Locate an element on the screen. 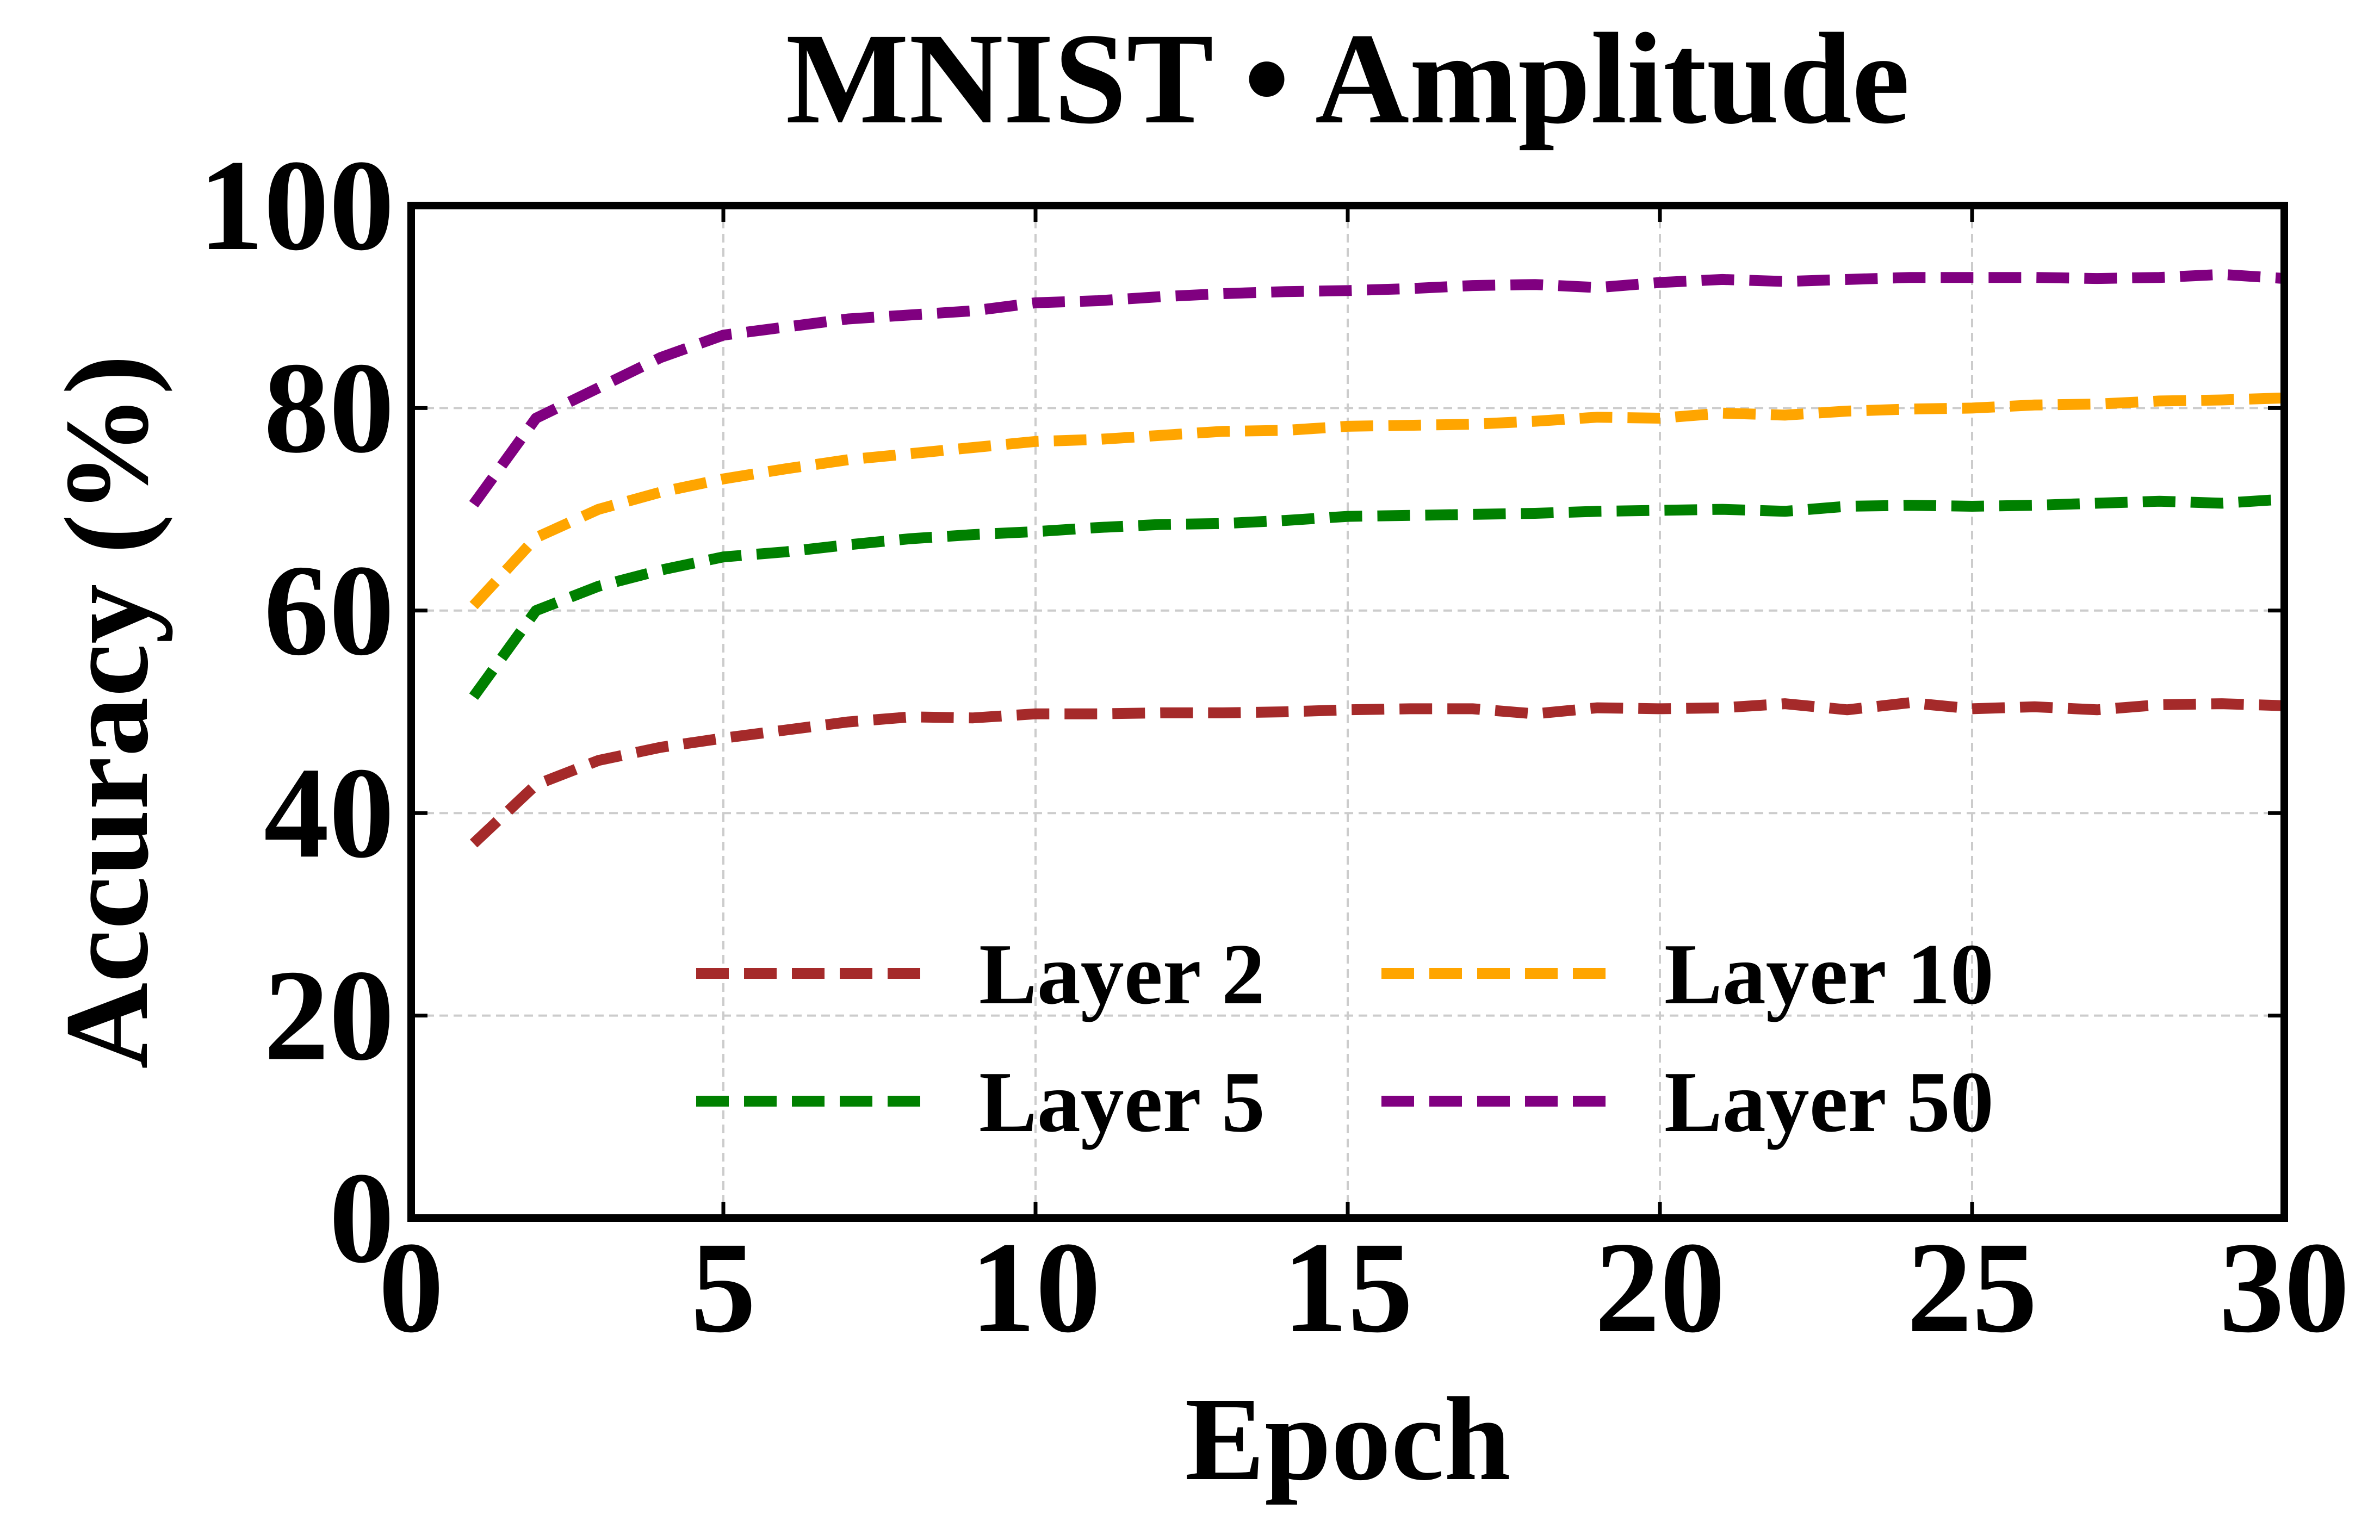  x-tick-label: 20 is located at coordinates (1660, 1287).